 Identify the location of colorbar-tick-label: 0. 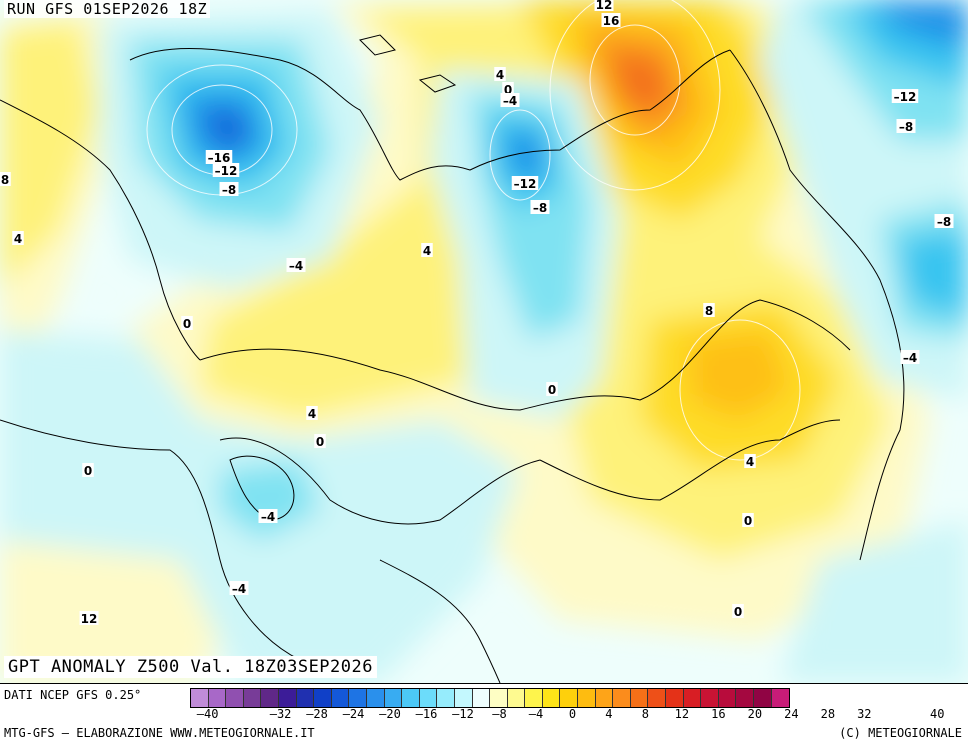
(572, 714).